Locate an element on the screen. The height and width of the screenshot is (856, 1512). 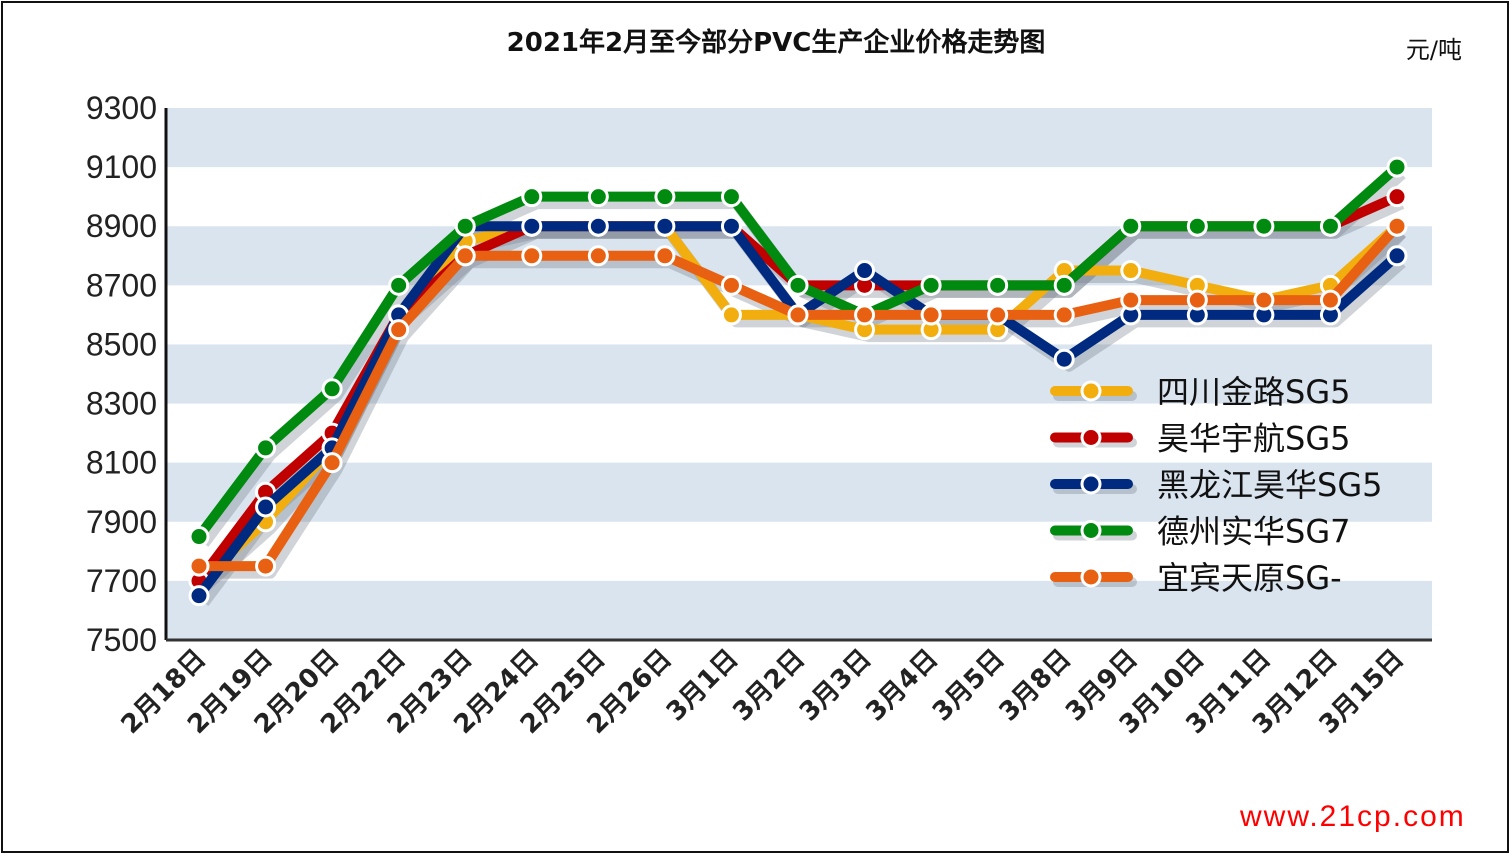
legend-item: 昊华宇航SG5 is located at coordinates (1200, 439).